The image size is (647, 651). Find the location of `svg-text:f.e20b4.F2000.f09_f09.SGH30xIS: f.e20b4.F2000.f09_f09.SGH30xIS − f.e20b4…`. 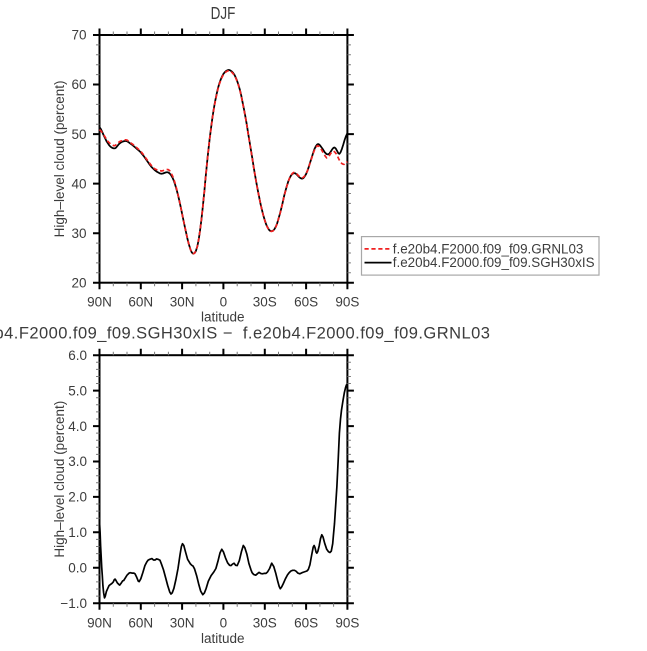

svg-text:f.e20b4.F2000.f09_f09.SGH30xIS: f.e20b4.F2000.f09_f09.SGH30xIS − f.e20b4… is located at coordinates (245, 334).